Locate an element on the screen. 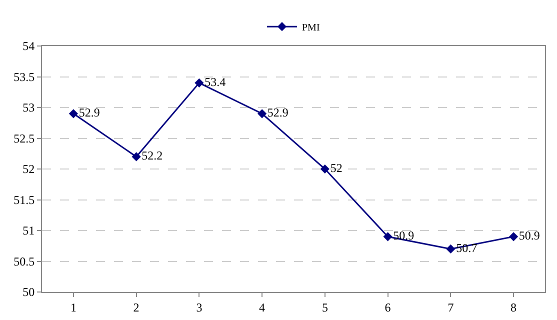 This screenshot has width=557, height=320. x-tick-label: 1 is located at coordinates (73, 307).